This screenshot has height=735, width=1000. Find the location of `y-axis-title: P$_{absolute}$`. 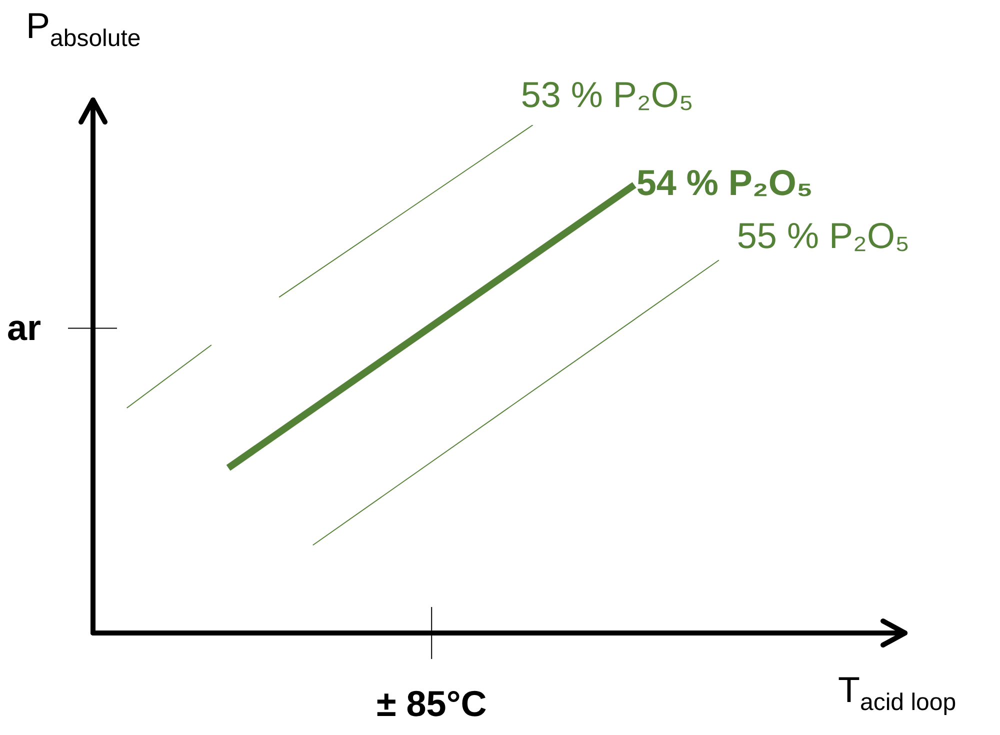

y-axis-title: P$_{absolute}$ is located at coordinates (83, 28).